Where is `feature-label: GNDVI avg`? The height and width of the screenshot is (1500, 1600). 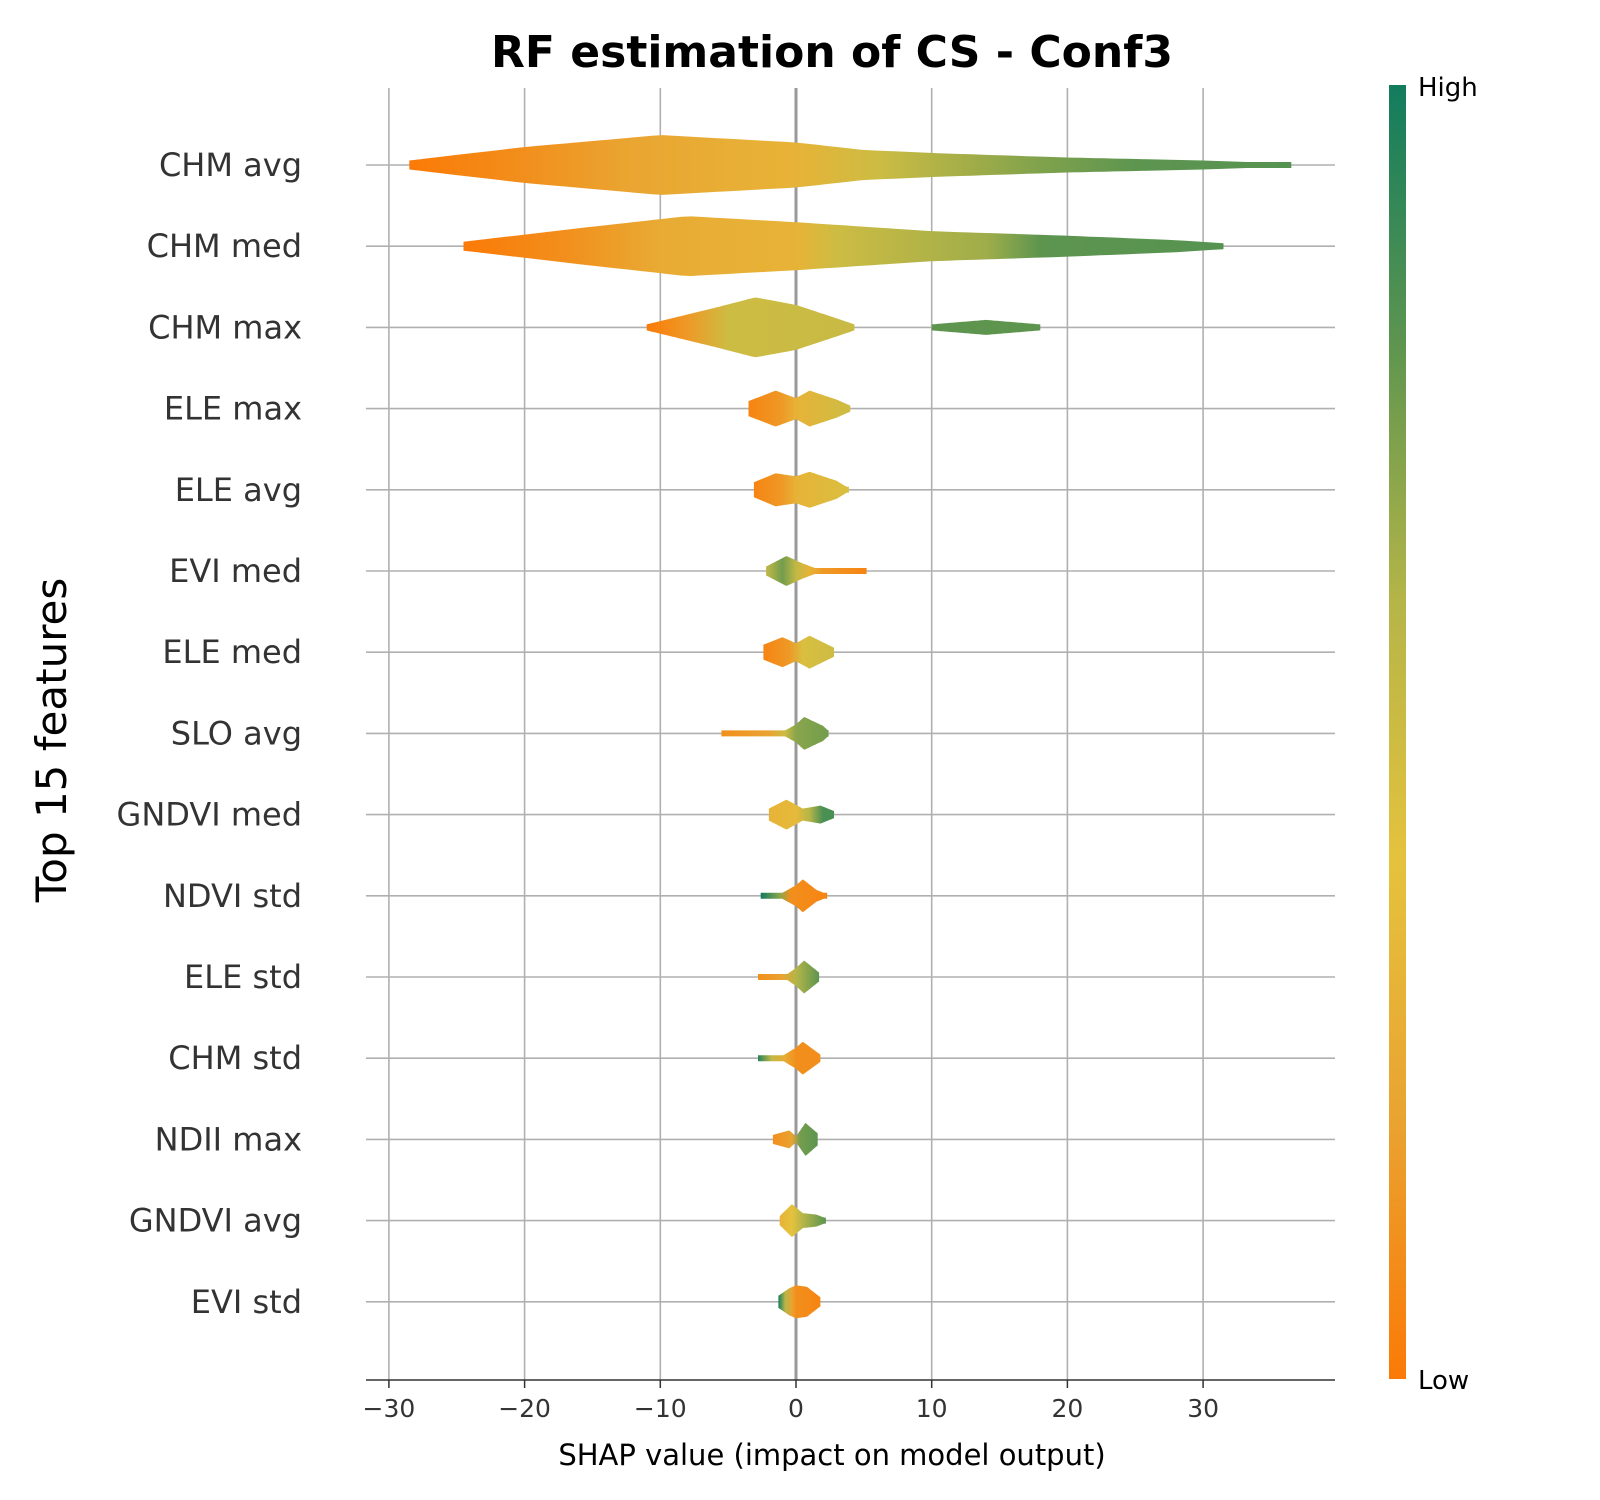
feature-label: GNDVI avg is located at coordinates (215, 1221).